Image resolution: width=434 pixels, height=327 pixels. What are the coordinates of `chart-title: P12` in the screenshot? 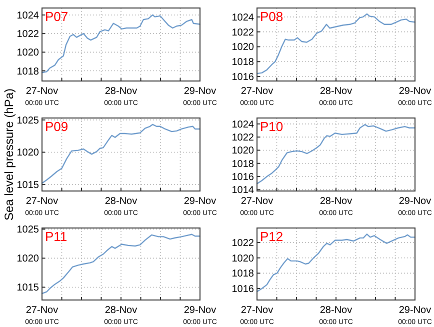 It's located at (272, 236).